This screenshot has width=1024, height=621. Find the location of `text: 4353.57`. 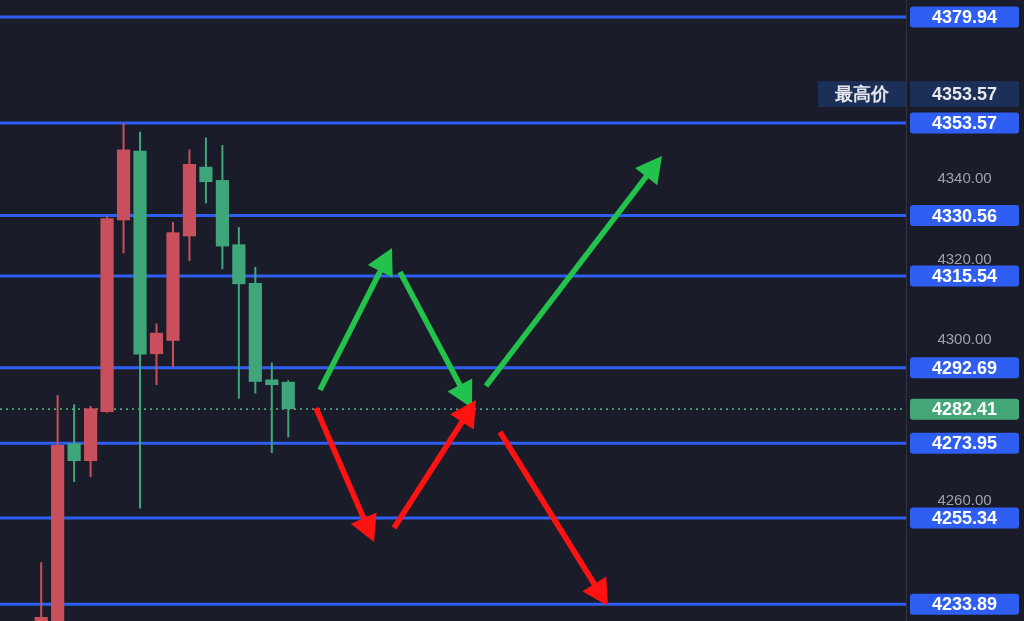

text: 4353.57 is located at coordinates (964, 94).